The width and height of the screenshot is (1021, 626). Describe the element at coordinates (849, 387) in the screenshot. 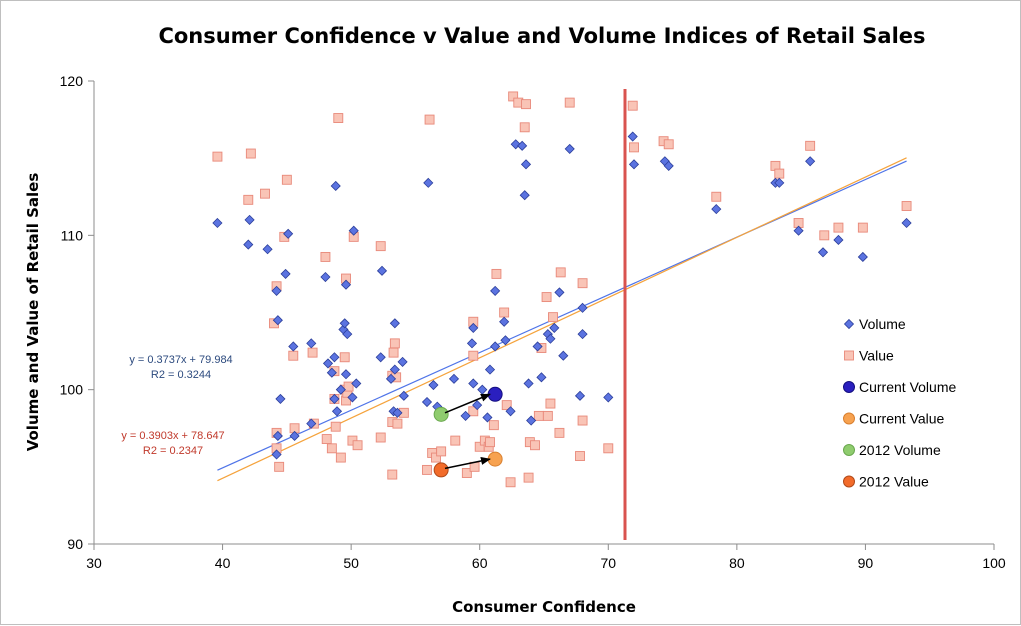

I see `legend-marker-current-volume` at that location.